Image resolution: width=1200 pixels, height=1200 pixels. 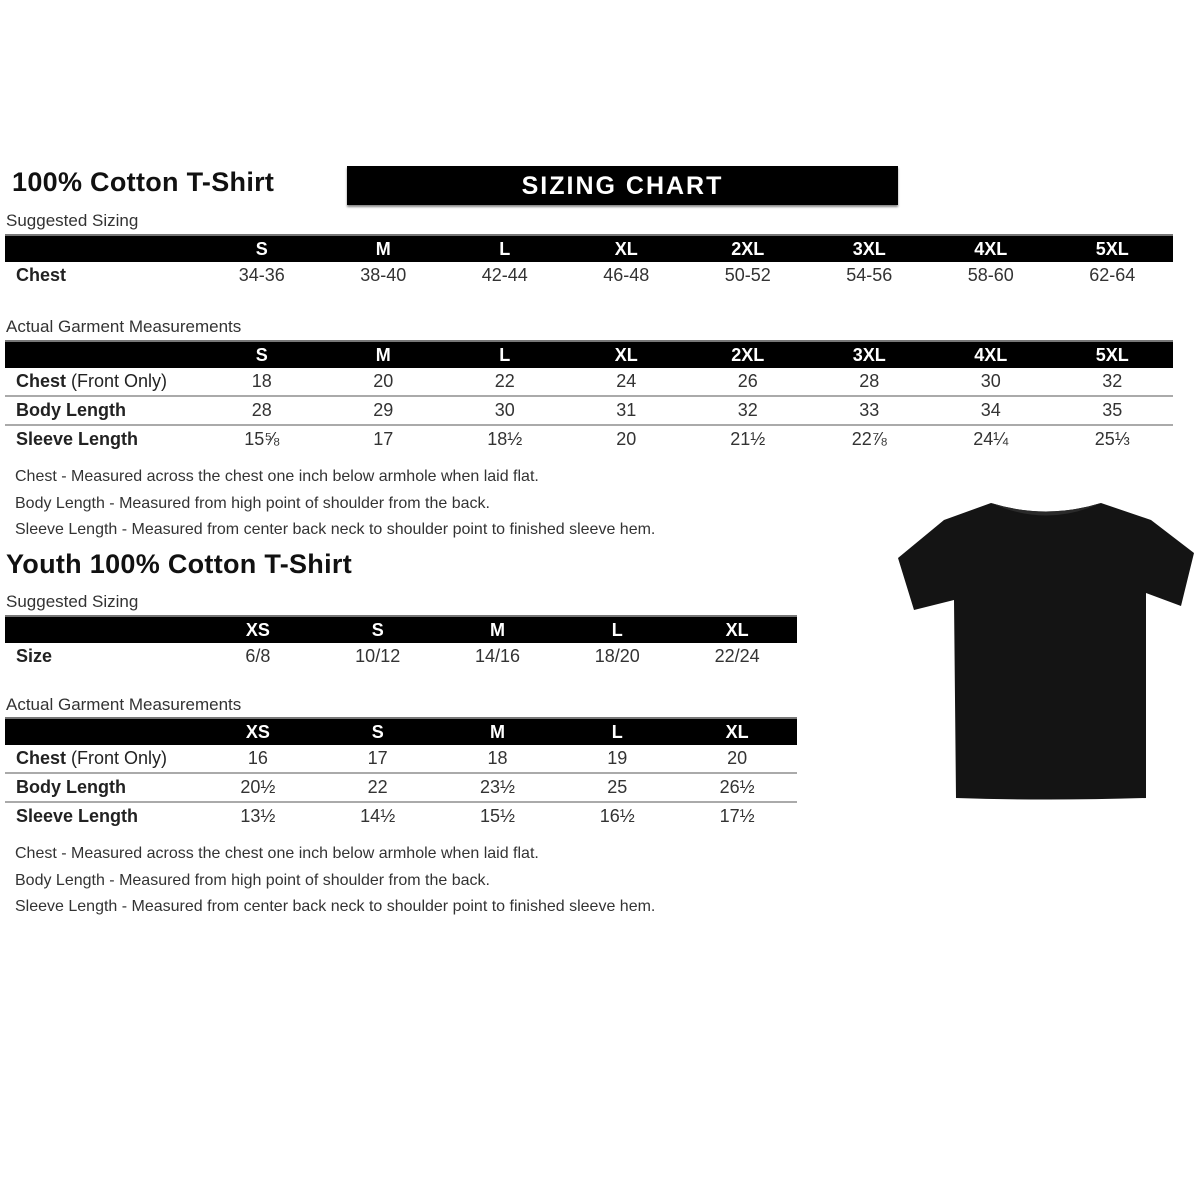 What do you see at coordinates (991, 411) in the screenshot?
I see `cell-4xl: 34` at bounding box center [991, 411].